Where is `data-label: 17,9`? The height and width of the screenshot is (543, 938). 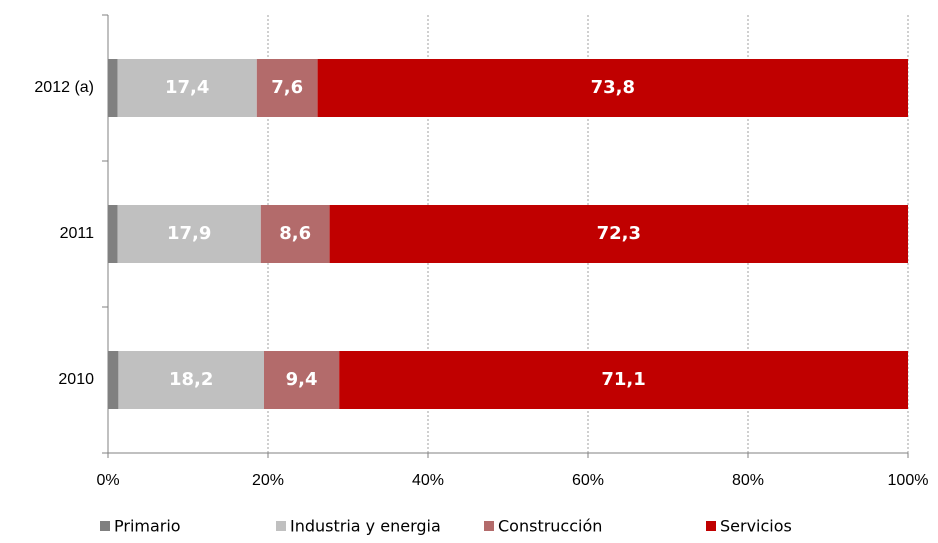 data-label: 17,9 is located at coordinates (189, 233).